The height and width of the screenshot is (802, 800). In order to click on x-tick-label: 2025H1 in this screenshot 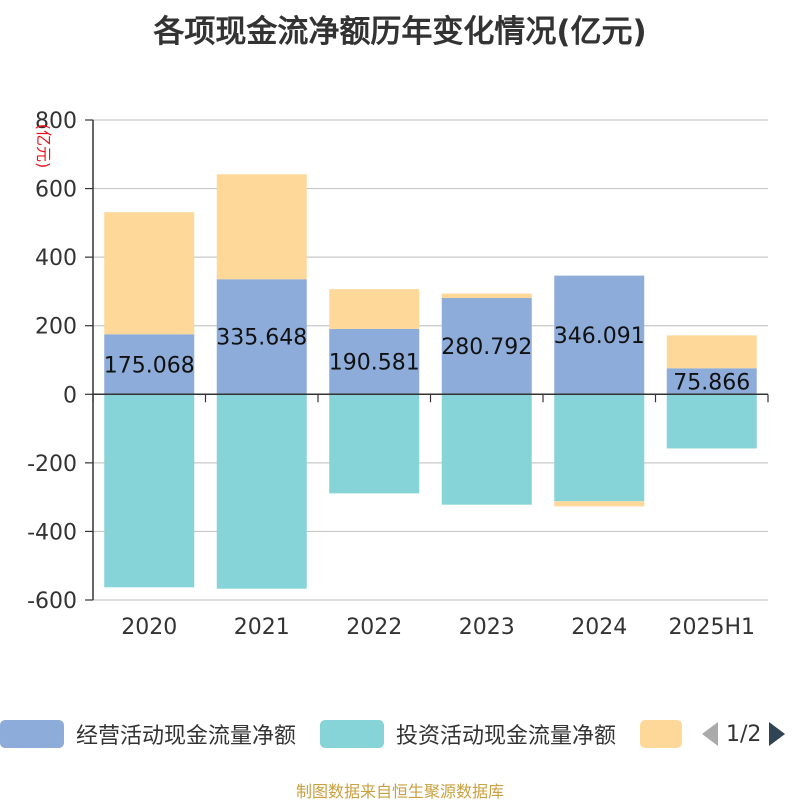, I will do `click(711, 627)`.